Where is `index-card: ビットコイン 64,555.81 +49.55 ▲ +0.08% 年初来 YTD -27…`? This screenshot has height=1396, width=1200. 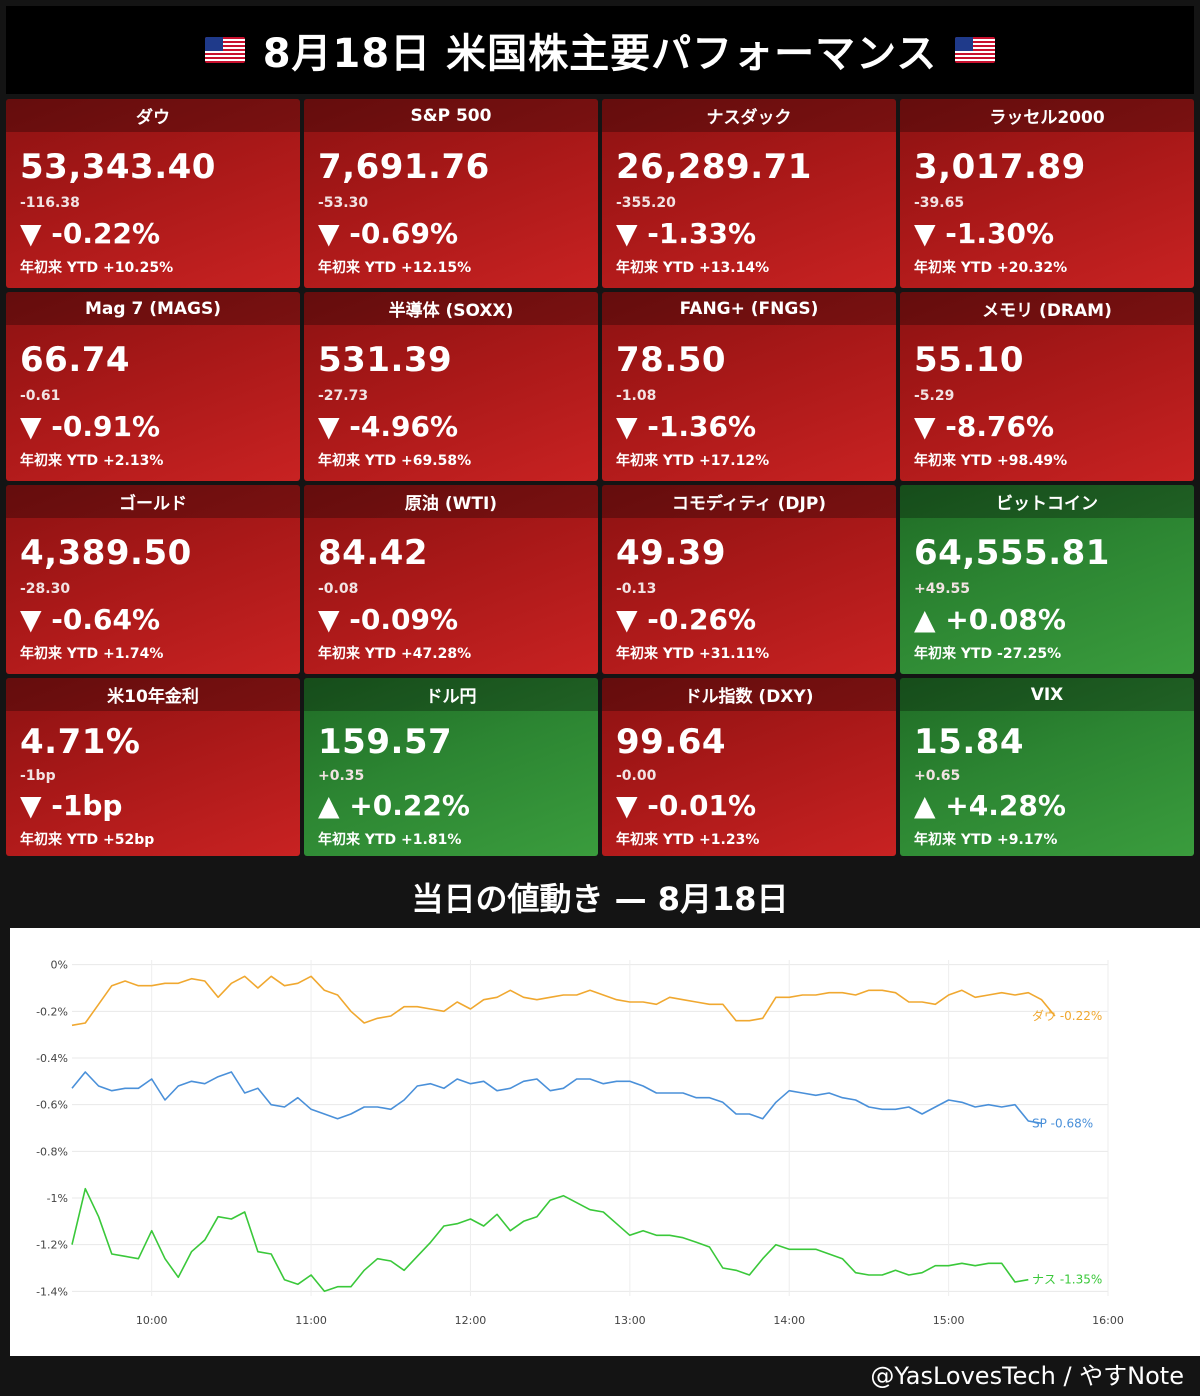
index-card: ビットコイン 64,555.81 +49.55 ▲ +0.08% 年初来 YTD -27… is located at coordinates (1047, 579).